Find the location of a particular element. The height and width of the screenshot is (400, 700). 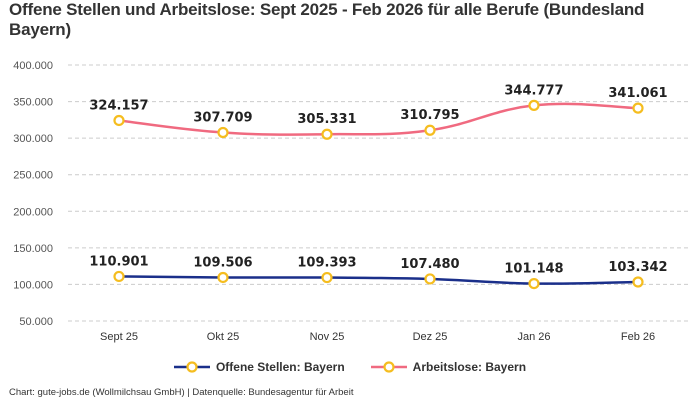

y-tick-label: 350.000 is located at coordinates (33, 103).